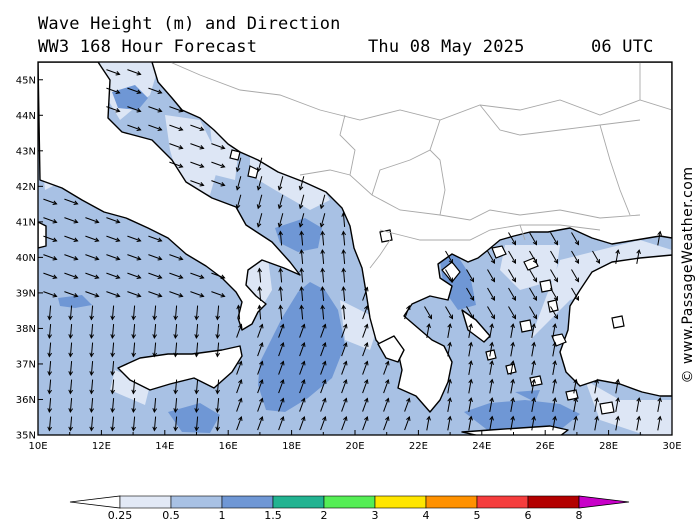 Image resolution: width=700 pixels, height=525 pixels. Describe the element at coordinates (26, 436) in the screenshot. I see `lat-tick-label: 35N` at that location.